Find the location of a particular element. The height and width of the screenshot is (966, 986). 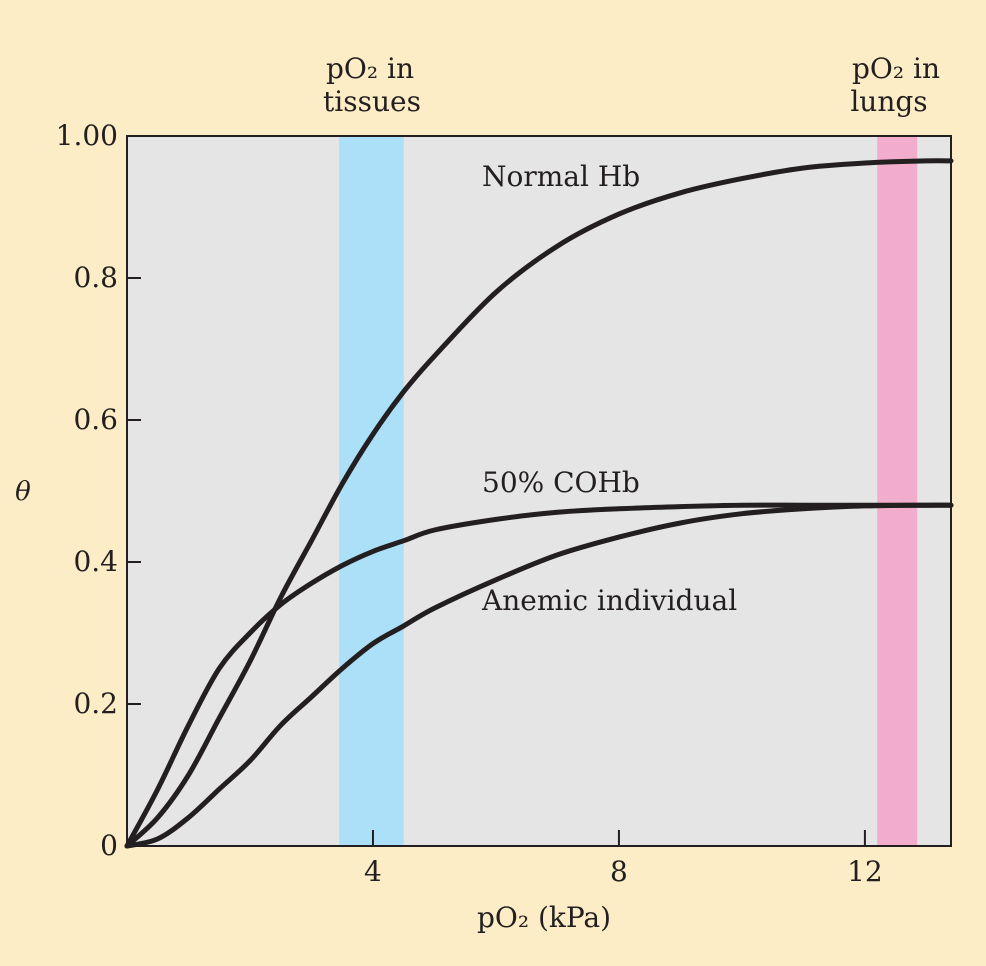

tissue-band-label-line1: pO₂ in is located at coordinates (370, 68).